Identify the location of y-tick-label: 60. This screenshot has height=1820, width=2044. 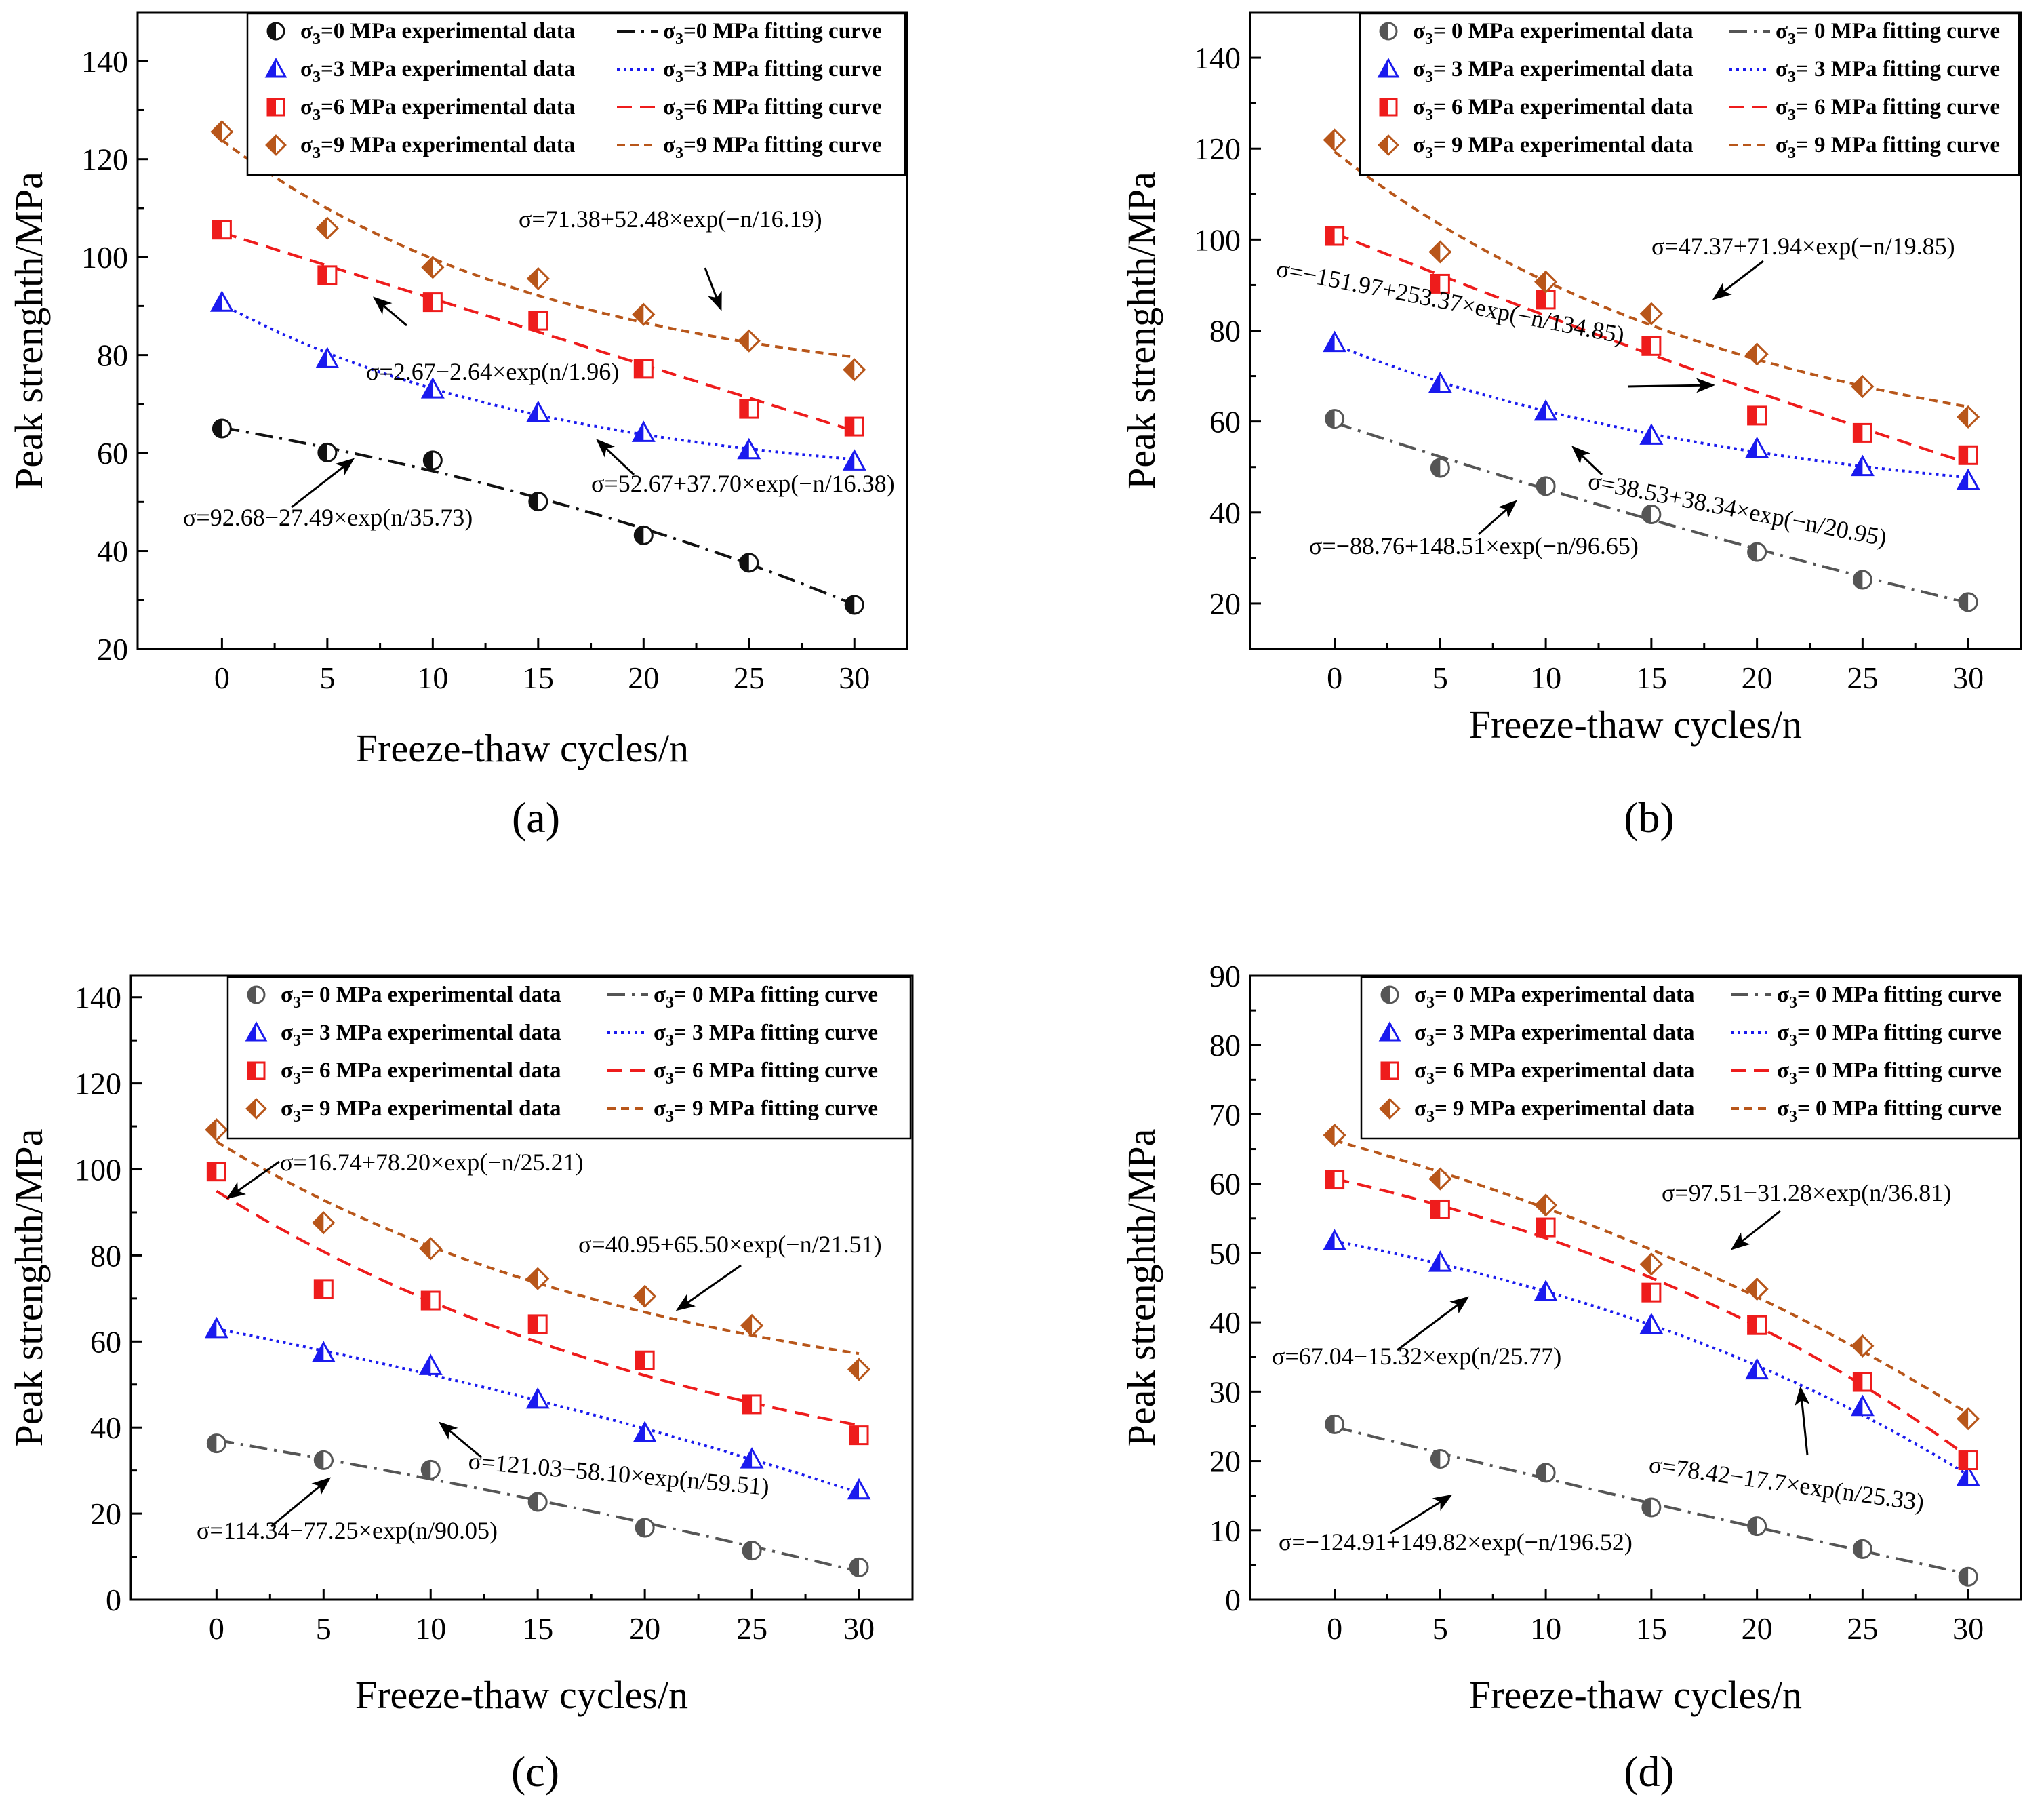
(112, 453).